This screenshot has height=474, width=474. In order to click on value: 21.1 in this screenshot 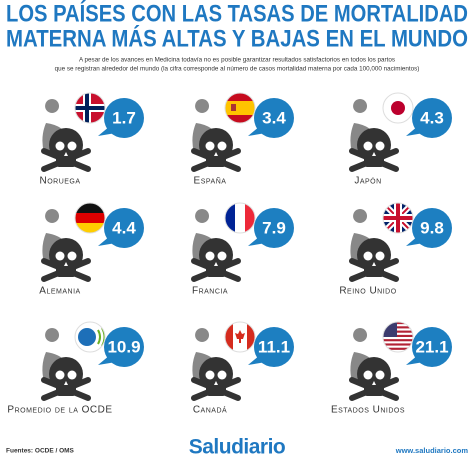, I will do `click(431, 346)`.